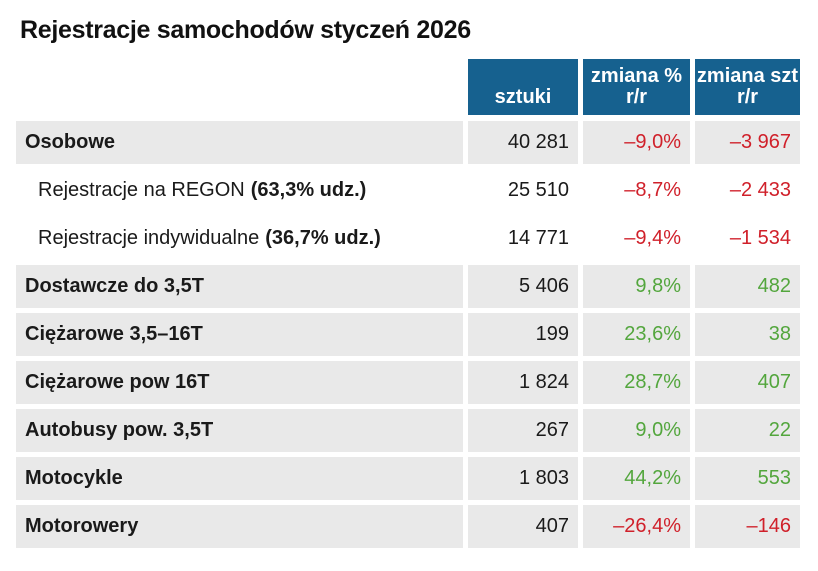 The height and width of the screenshot is (571, 818). I want to click on cell-zmiana-szt: –2 433, so click(747, 190).